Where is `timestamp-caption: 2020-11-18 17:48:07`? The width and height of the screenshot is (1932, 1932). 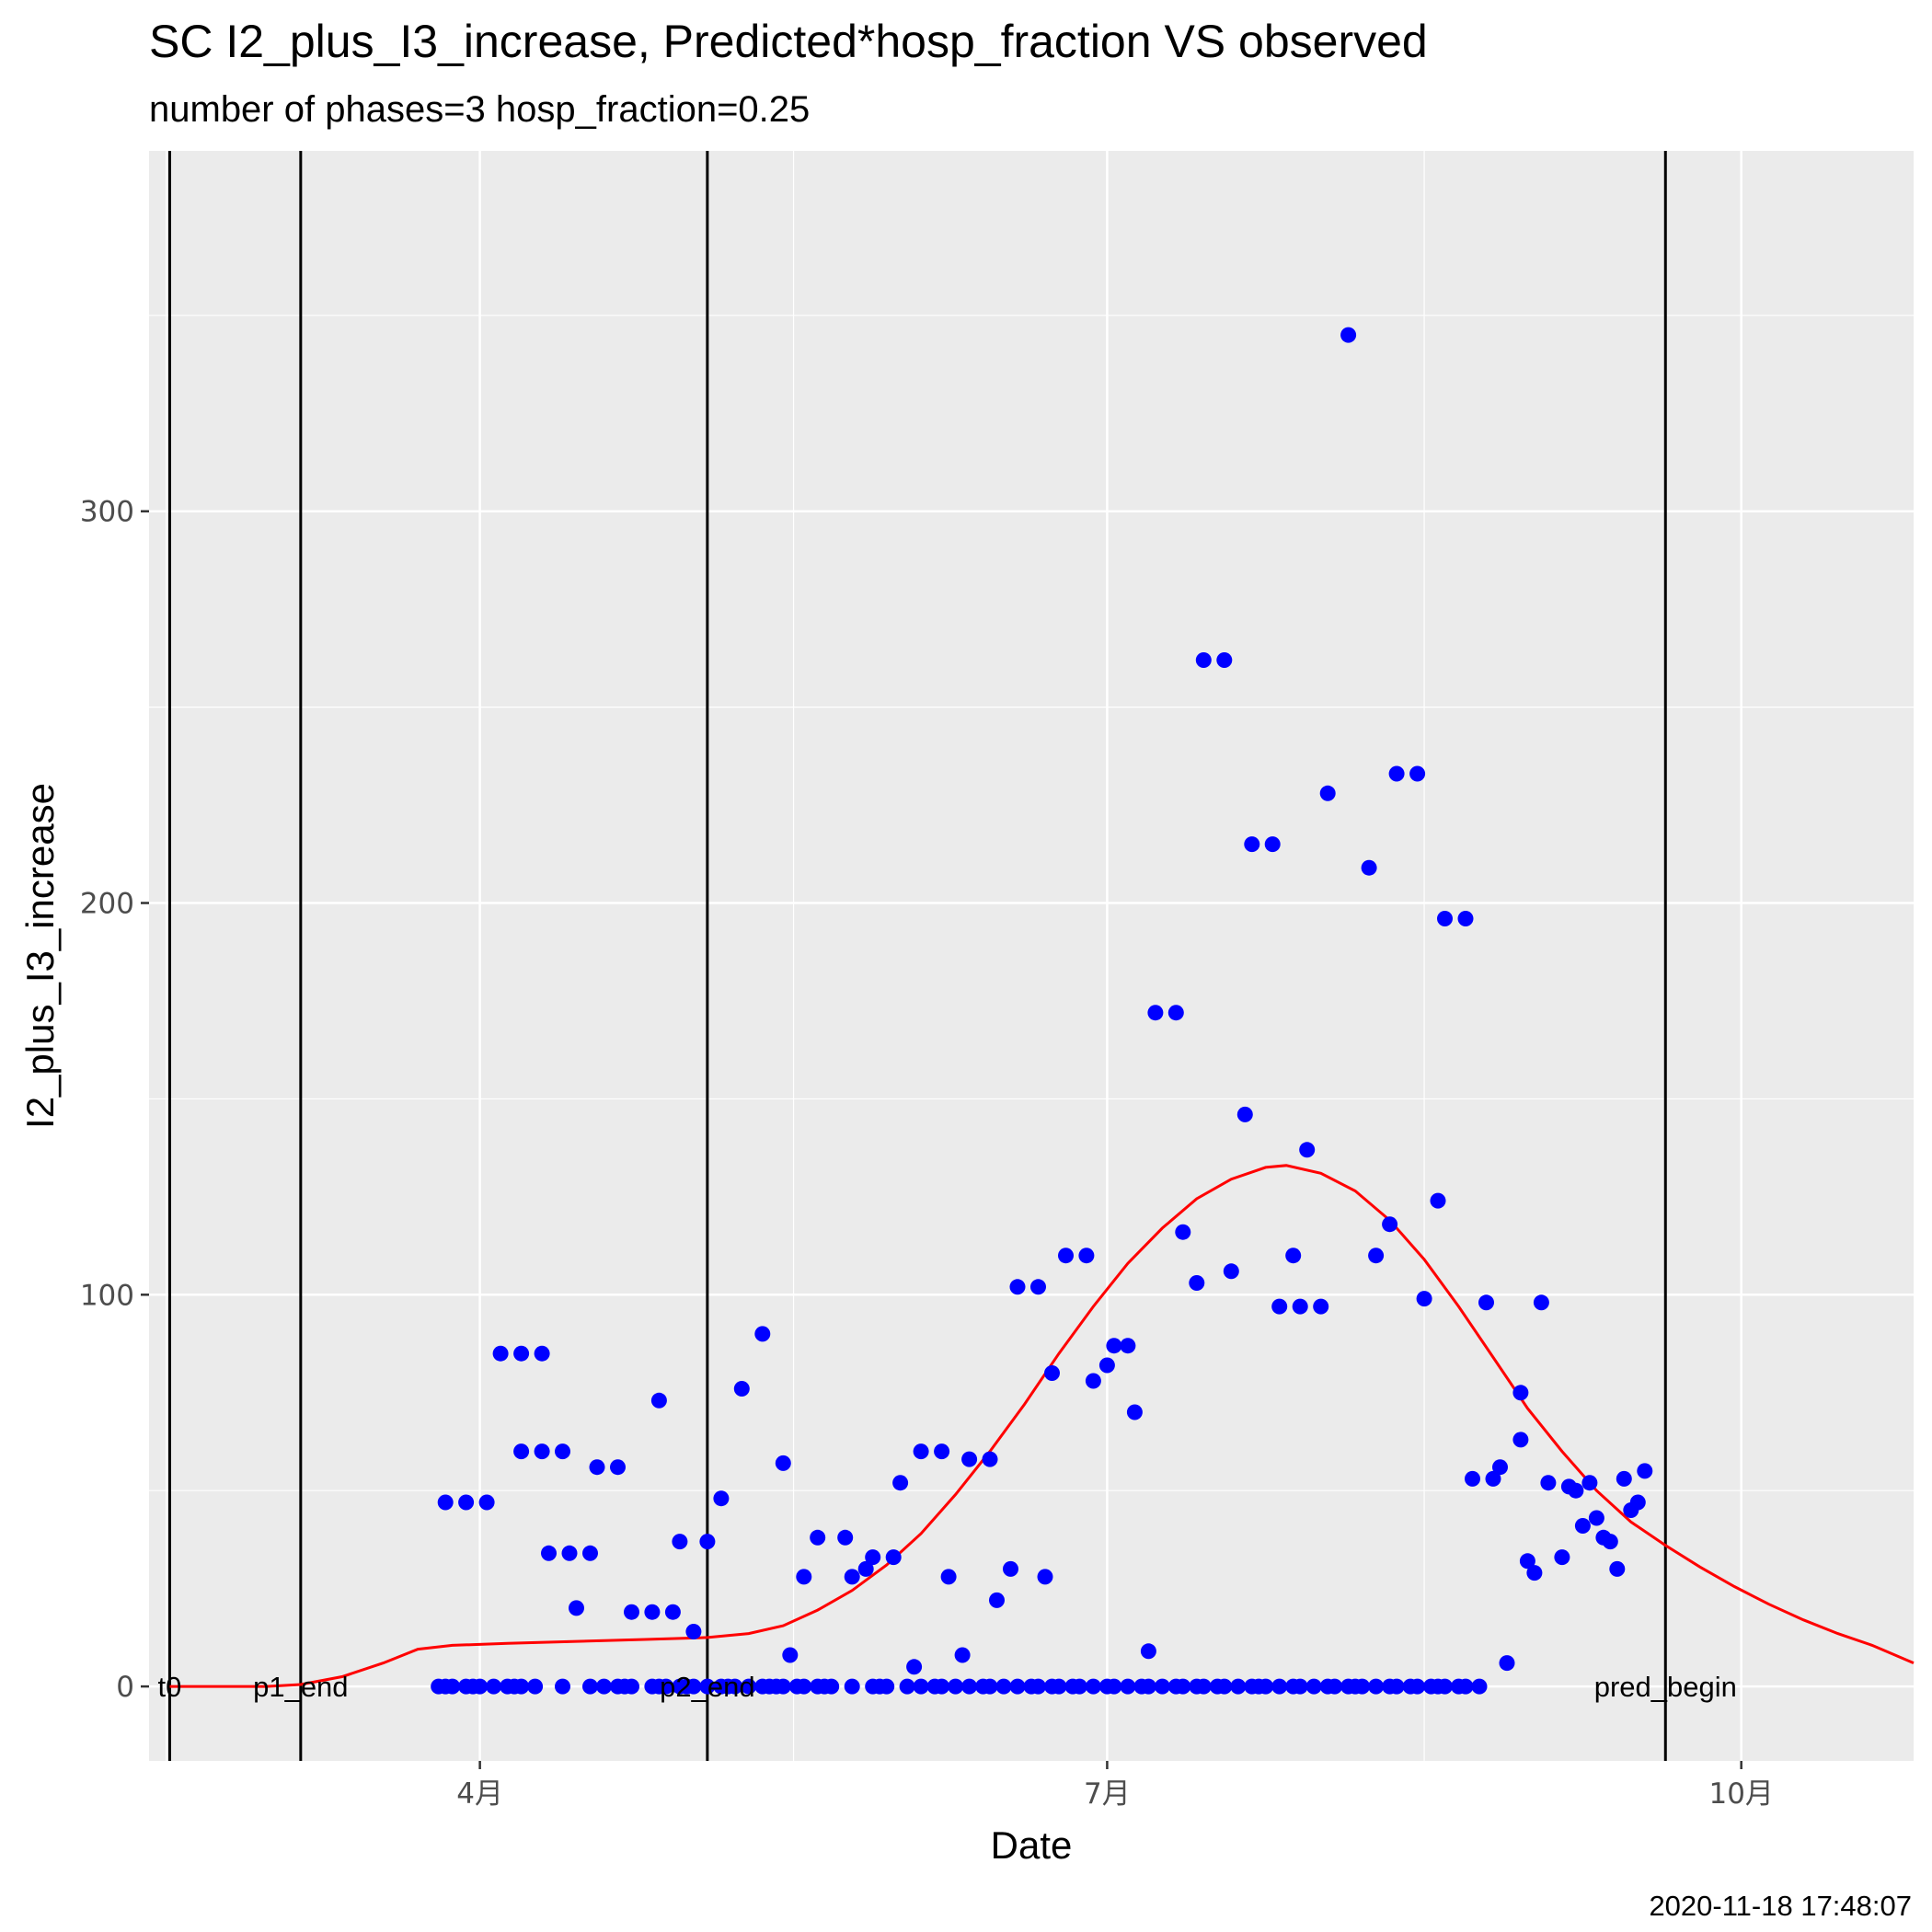
timestamp-caption: 2020-11-18 17:48:07 is located at coordinates (1780, 1906).